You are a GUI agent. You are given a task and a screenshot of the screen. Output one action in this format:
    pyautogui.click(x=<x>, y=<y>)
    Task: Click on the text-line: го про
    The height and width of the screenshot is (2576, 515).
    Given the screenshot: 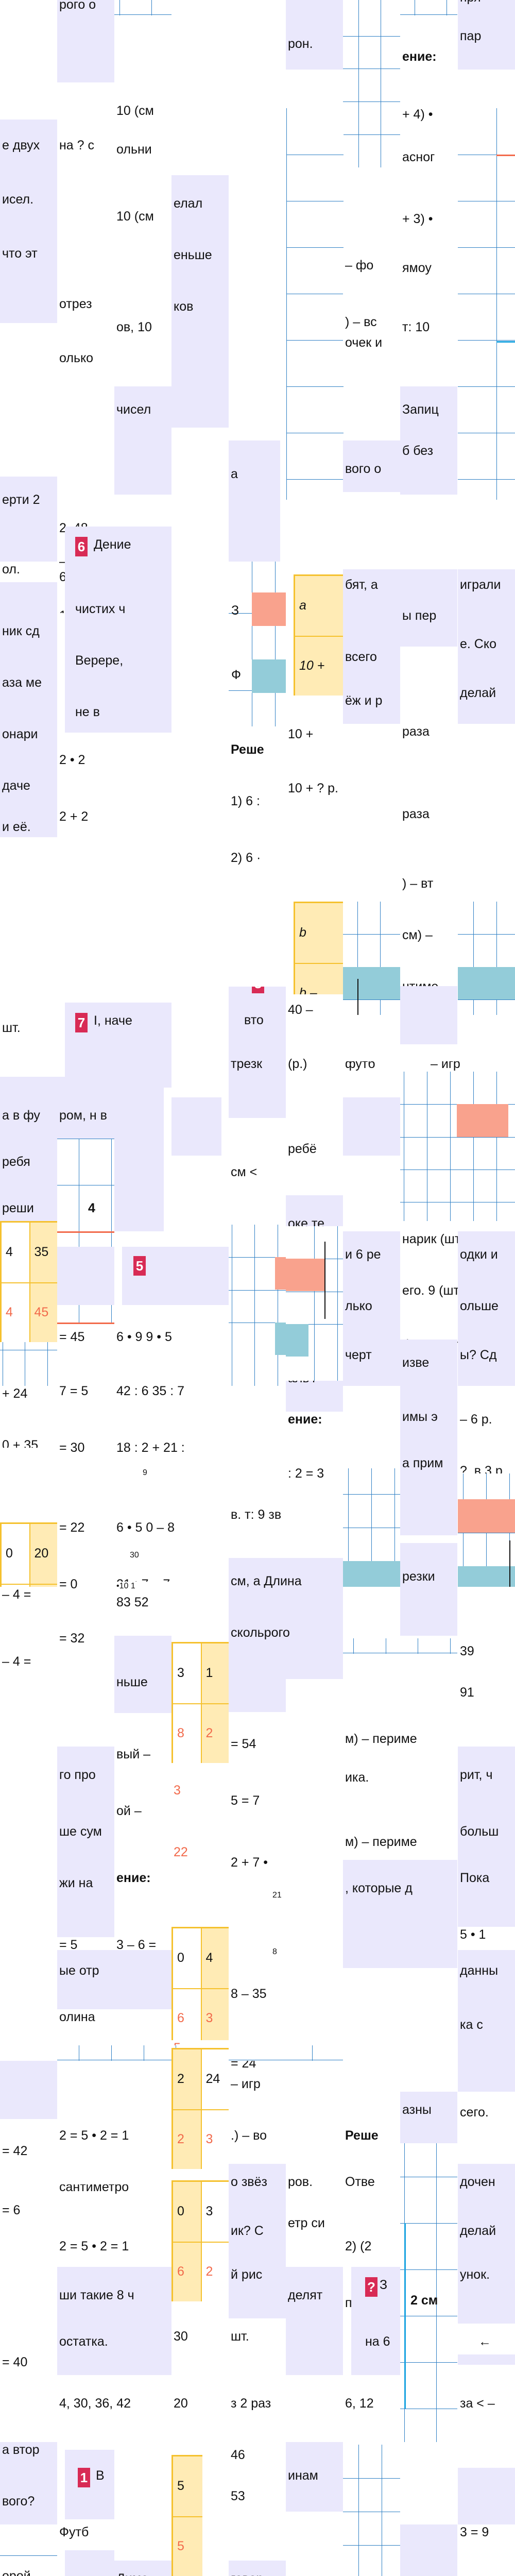 What is the action you would take?
    pyautogui.click(x=77, y=1775)
    